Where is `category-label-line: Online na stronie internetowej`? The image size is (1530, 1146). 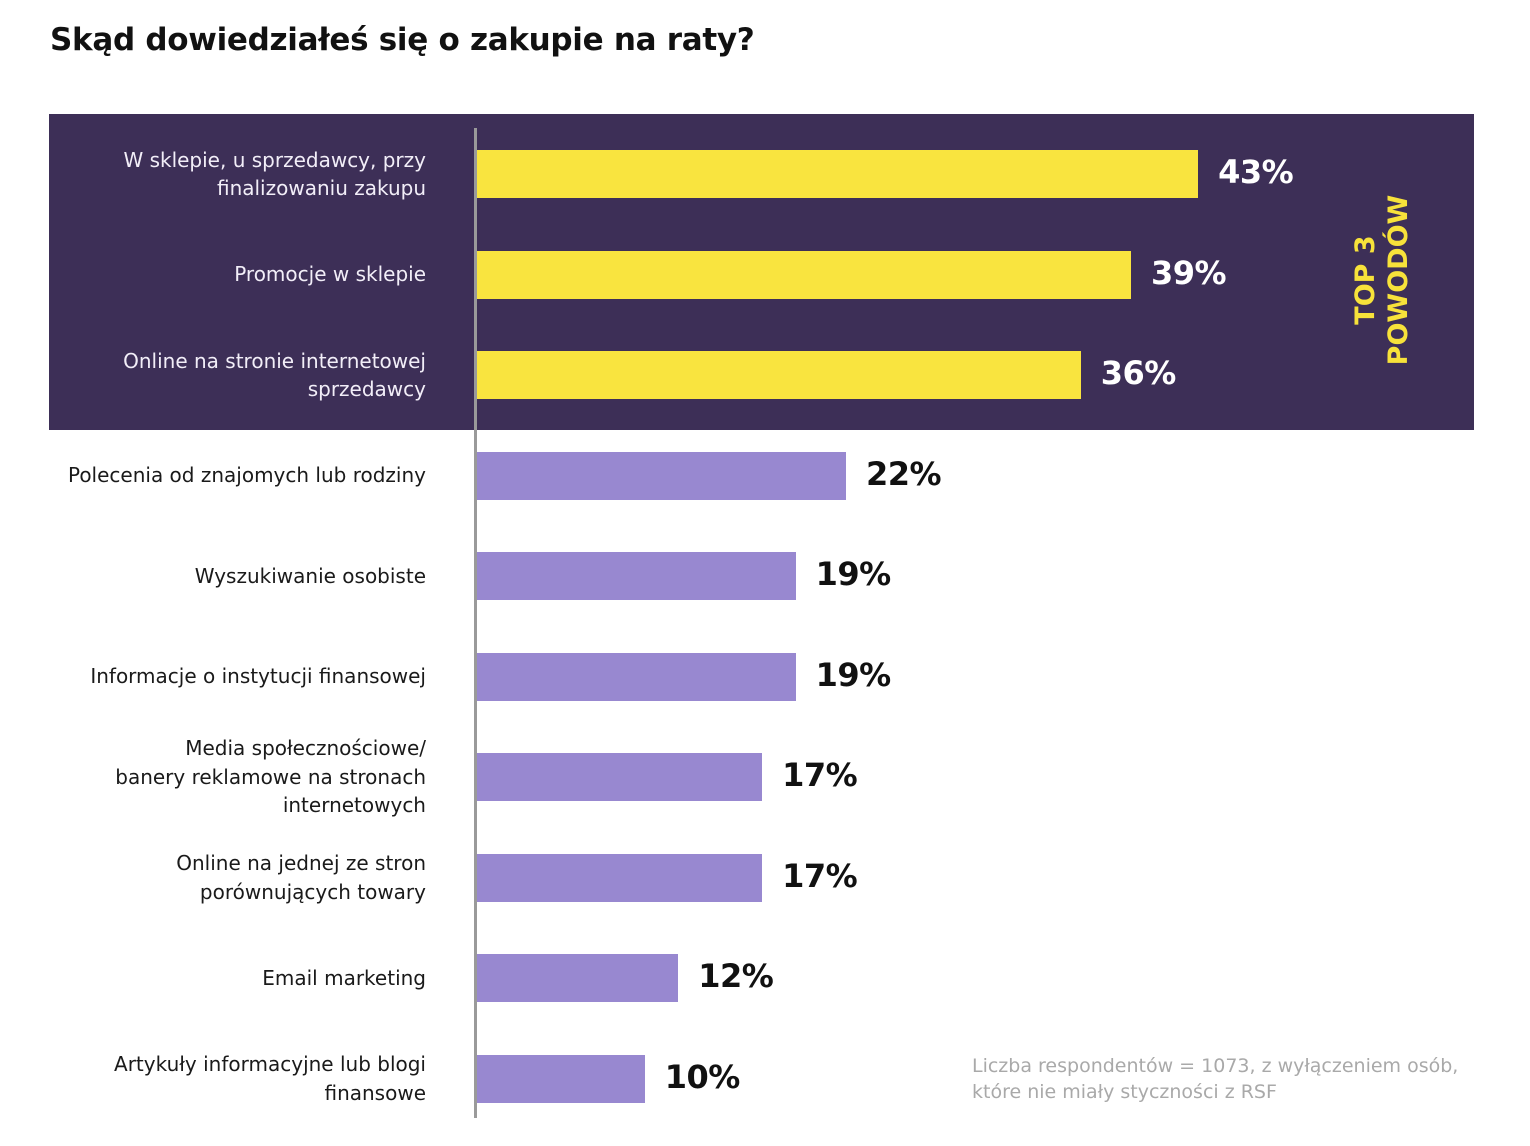 category-label-line: Online na stronie internetowej is located at coordinates (274, 360).